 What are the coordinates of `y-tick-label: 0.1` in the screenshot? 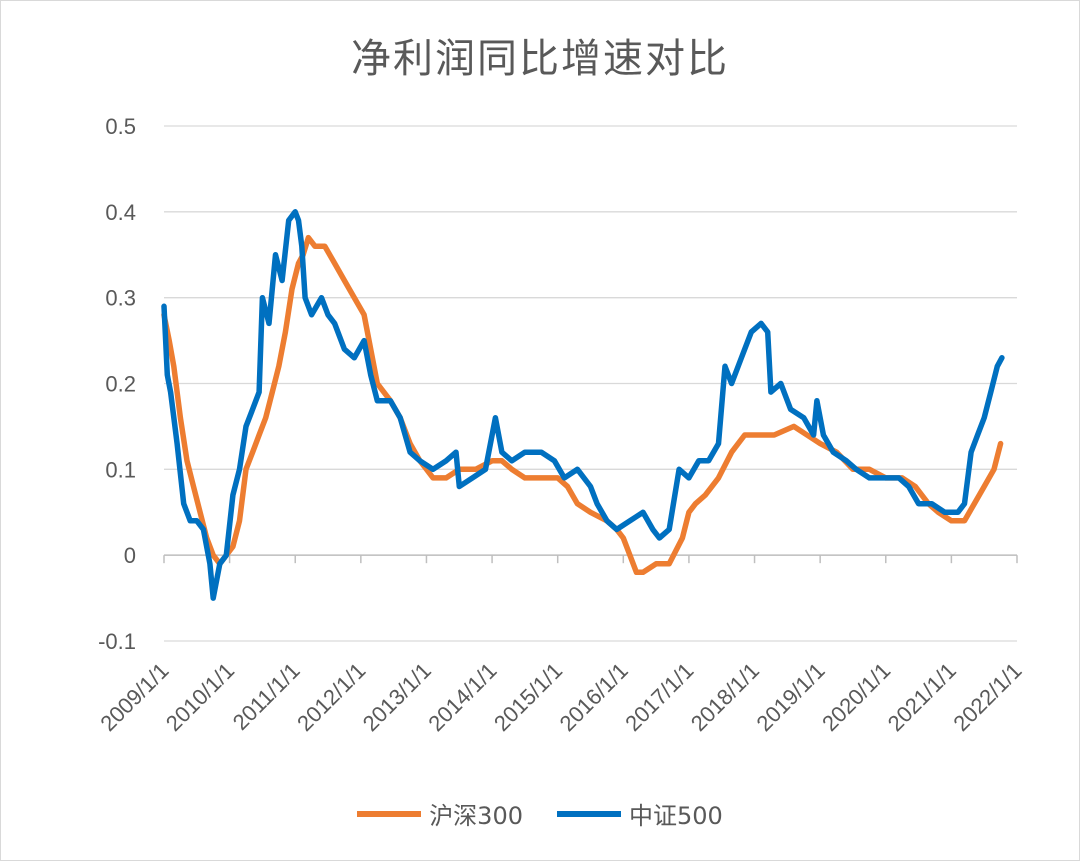 It's located at (120, 469).